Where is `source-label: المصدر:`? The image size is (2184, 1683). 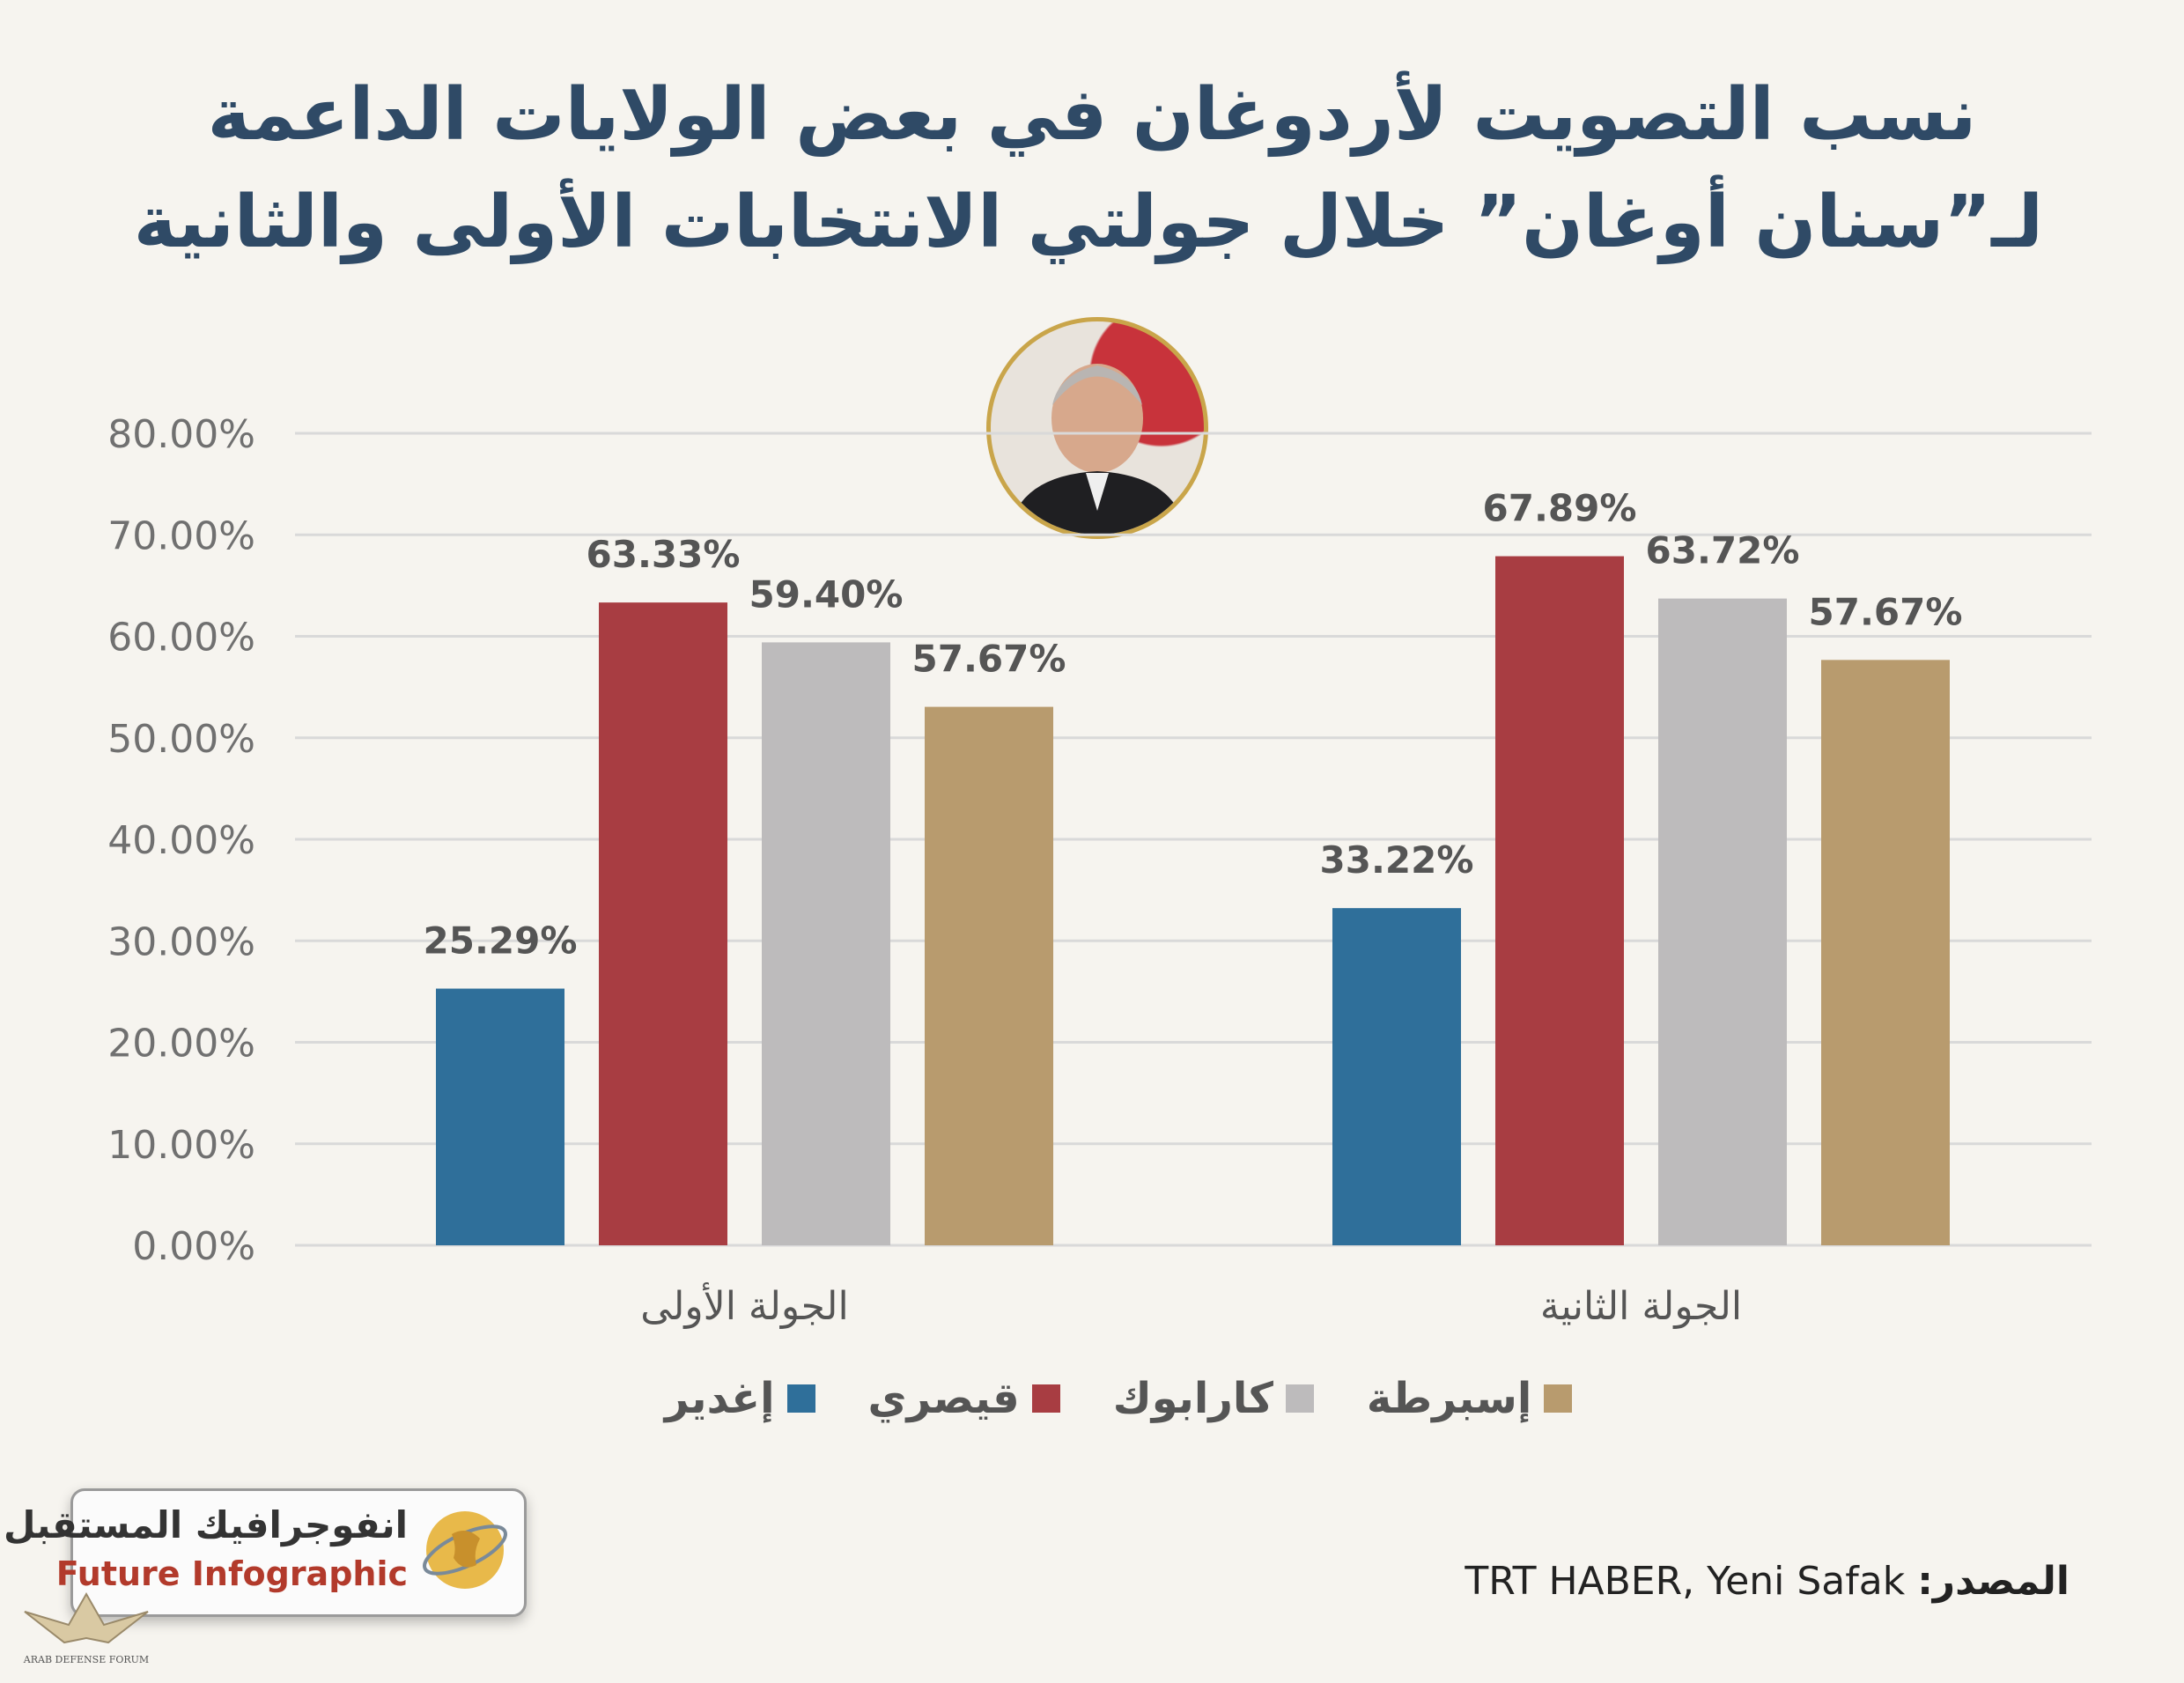
source-label: المصدر: is located at coordinates (1993, 1581).